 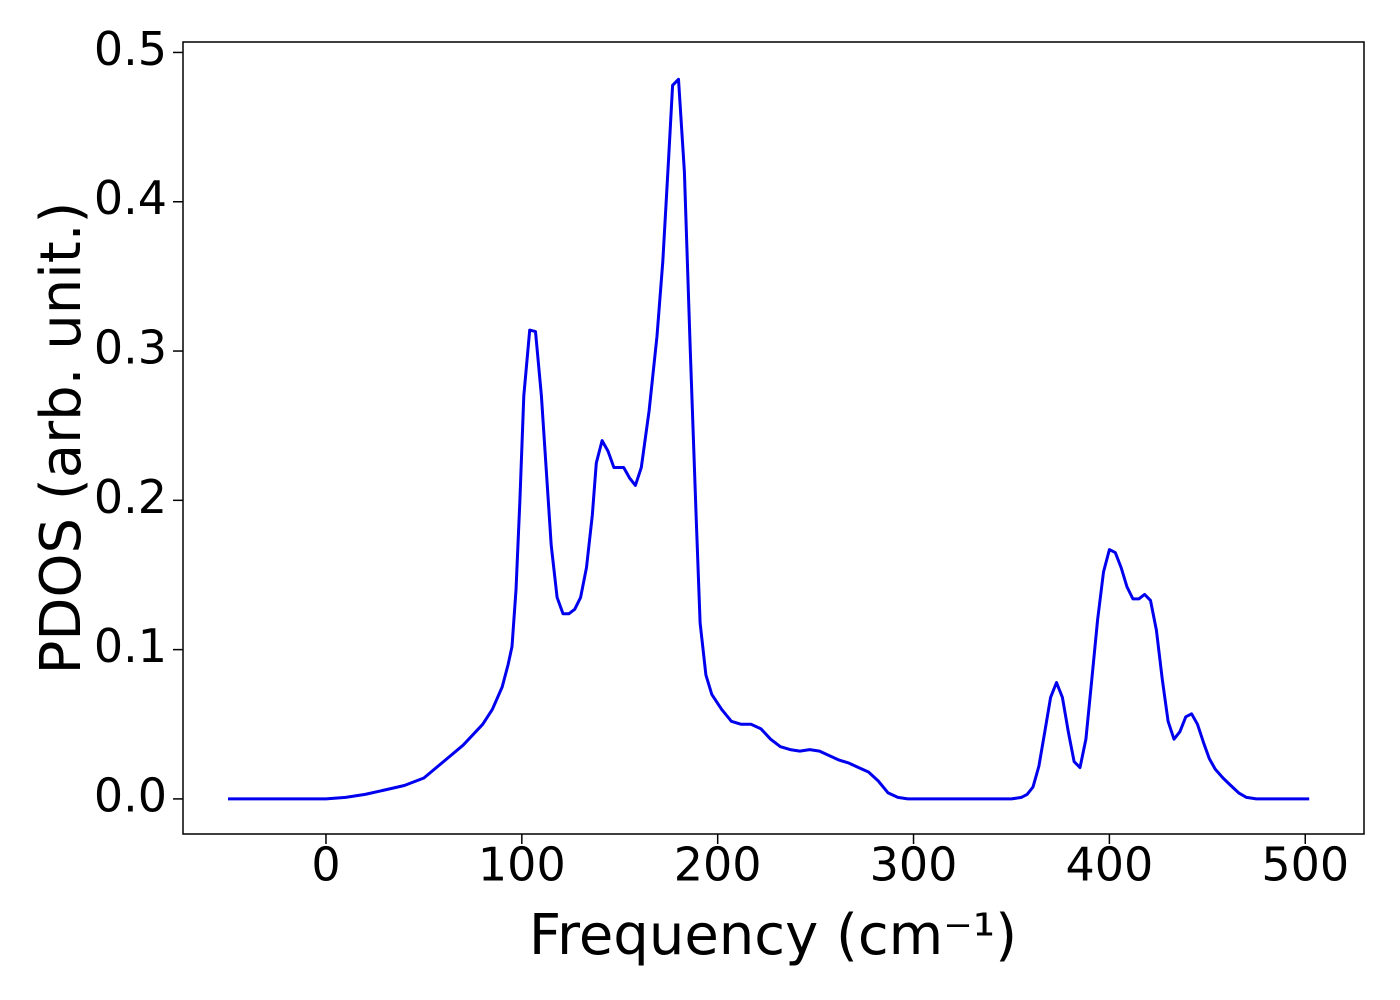 What do you see at coordinates (130, 795) in the screenshot?
I see `y-tick-label: 0.0` at bounding box center [130, 795].